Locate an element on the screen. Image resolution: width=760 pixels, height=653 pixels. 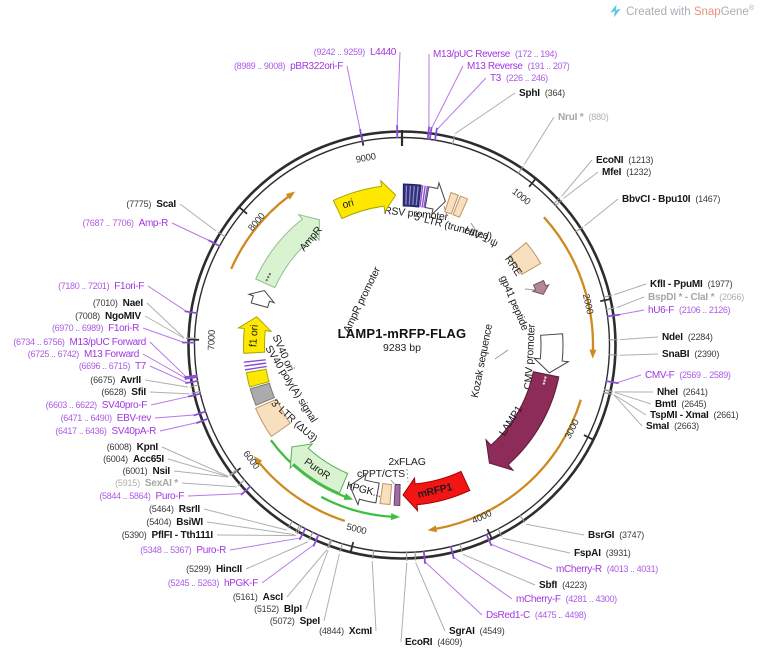
watermark-text: Created with SnapGene® is located at coordinates (690, 11).